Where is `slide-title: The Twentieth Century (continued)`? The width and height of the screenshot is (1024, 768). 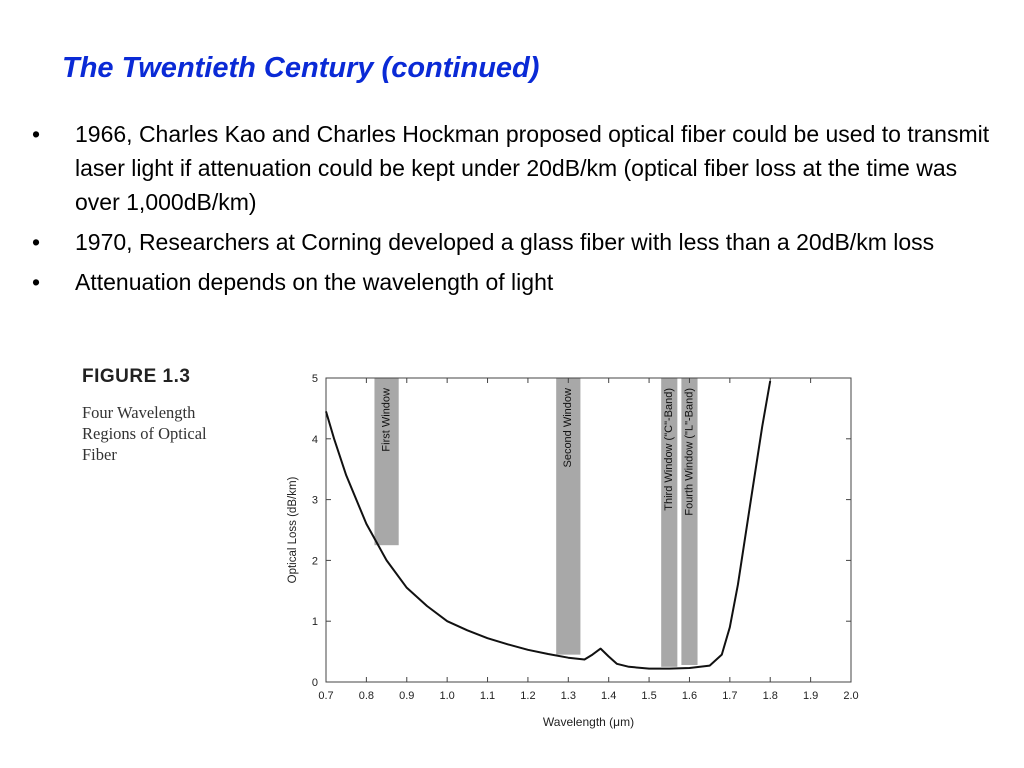 slide-title: The Twentieth Century (continued) is located at coordinates (301, 68).